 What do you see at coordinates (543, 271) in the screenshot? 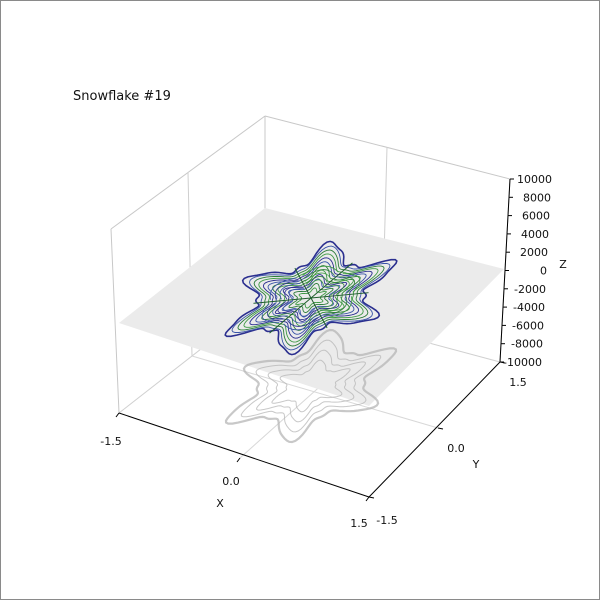
I see `z-tick-label: 0` at bounding box center [543, 271].